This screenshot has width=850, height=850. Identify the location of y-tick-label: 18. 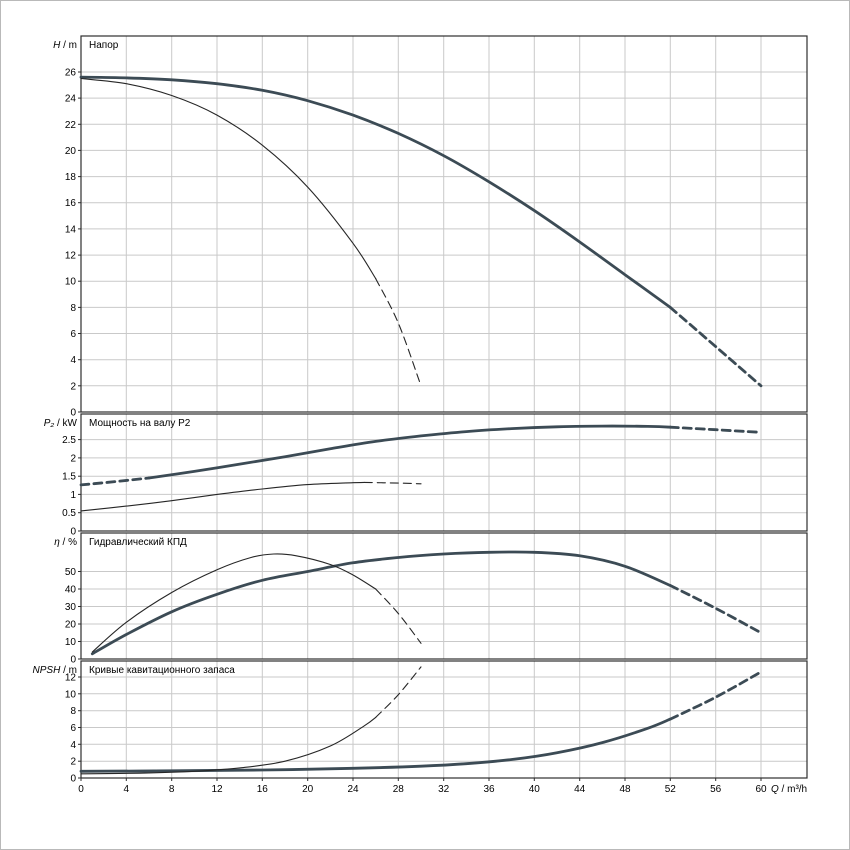
(71, 177).